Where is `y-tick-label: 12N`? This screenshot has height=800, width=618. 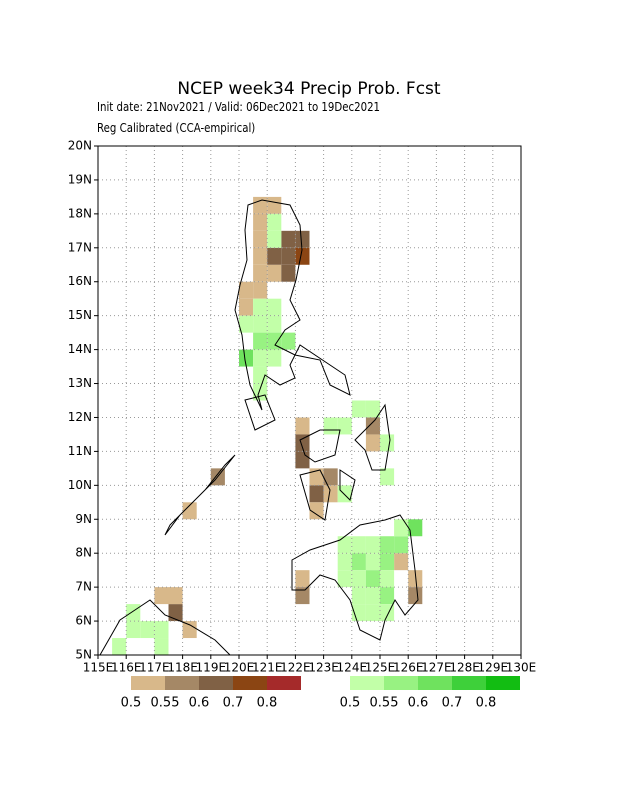 y-tick-label: 12N is located at coordinates (80, 417).